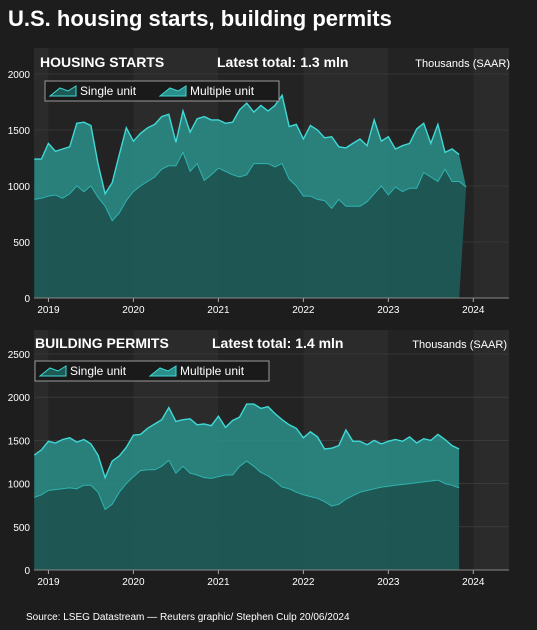 The image size is (537, 630). I want to click on multiple-unit-area, so click(247, 457).